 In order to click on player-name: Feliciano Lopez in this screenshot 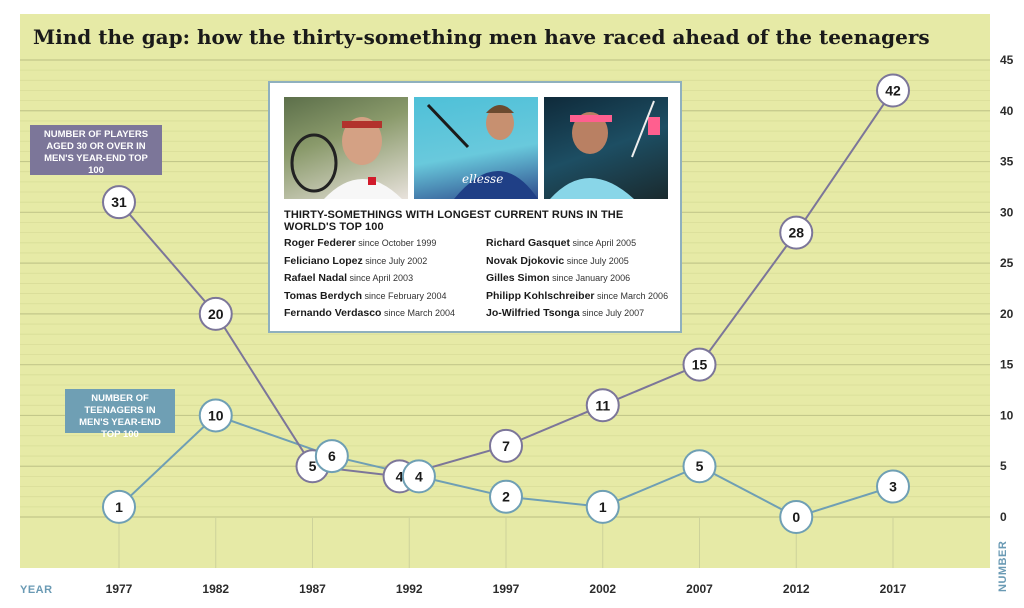, I will do `click(323, 260)`.